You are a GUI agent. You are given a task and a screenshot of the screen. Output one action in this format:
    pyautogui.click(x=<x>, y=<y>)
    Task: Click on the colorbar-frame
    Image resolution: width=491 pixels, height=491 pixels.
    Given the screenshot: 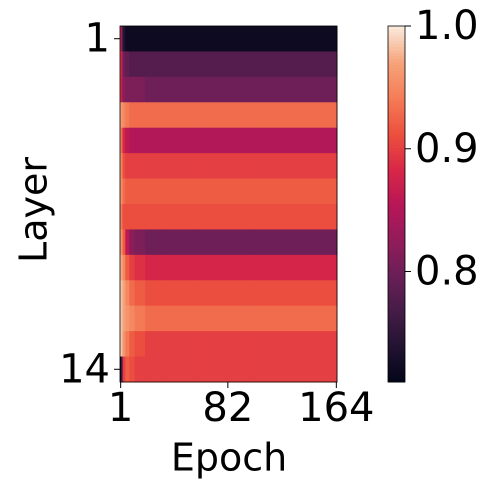 What is the action you would take?
    pyautogui.click(x=396, y=204)
    